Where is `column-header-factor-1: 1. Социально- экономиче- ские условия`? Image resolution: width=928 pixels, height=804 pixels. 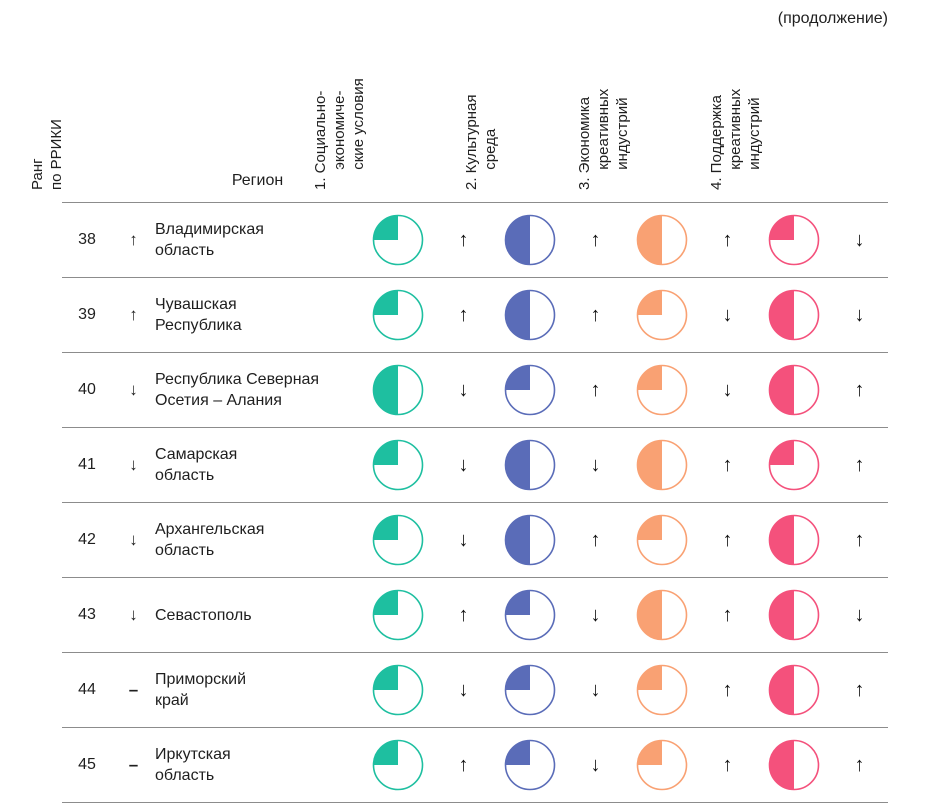
column-header-factor-1: 1. Социально- экономиче- ские условия is located at coordinates (339, 134).